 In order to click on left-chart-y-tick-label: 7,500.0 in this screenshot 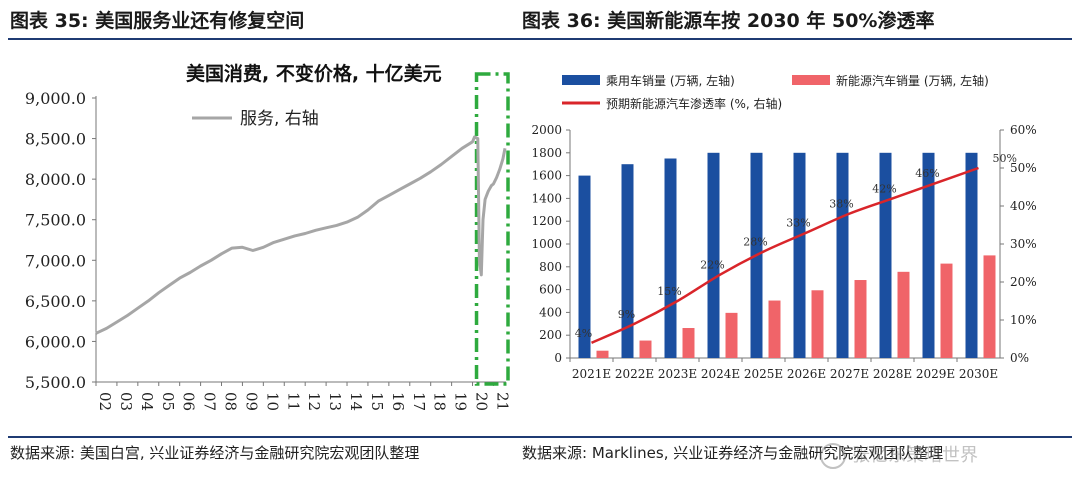, I will do `click(55, 220)`.